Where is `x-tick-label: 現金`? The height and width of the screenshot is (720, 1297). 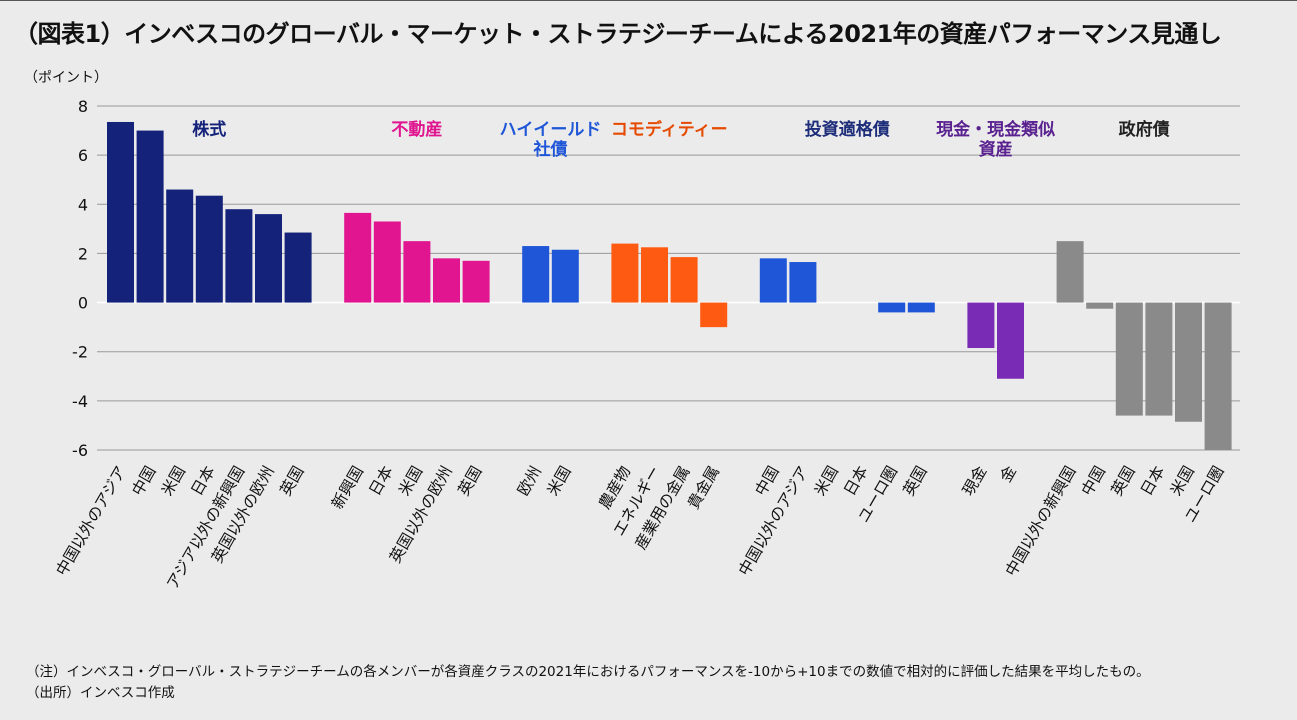 x-tick-label: 現金 is located at coordinates (974, 481).